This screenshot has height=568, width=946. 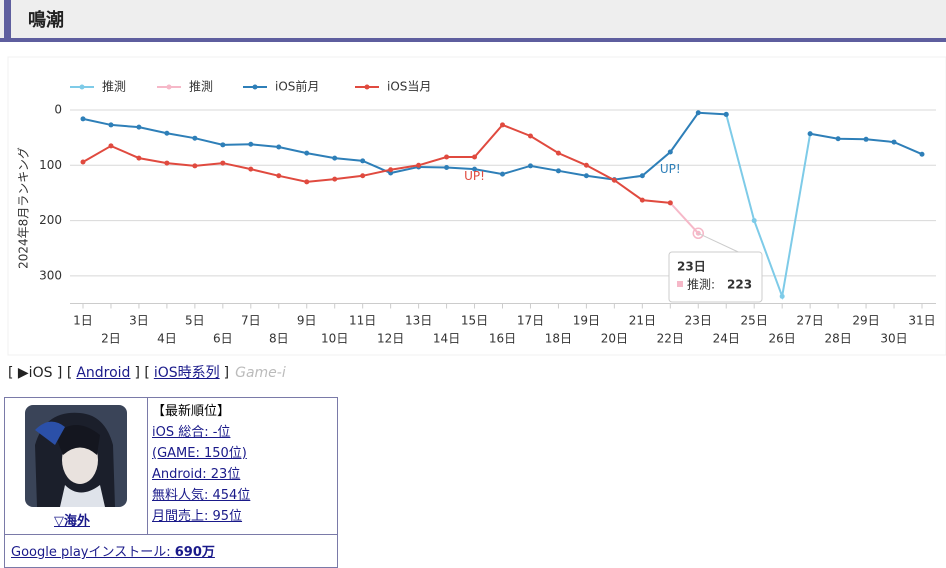 I want to click on install-link: Google playインストール: 690万, so click(x=113, y=552).